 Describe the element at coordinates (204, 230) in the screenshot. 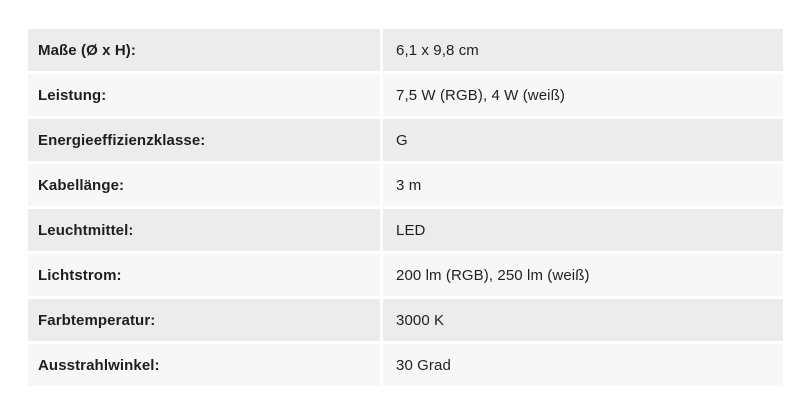

I see `spec-label: Leuchtmittel:` at that location.